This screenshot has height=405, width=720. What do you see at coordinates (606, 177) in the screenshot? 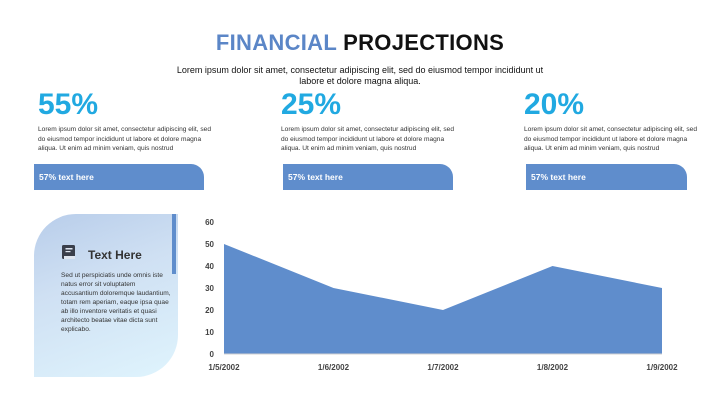
I see `stat-tab-3: 57% text here` at bounding box center [606, 177].